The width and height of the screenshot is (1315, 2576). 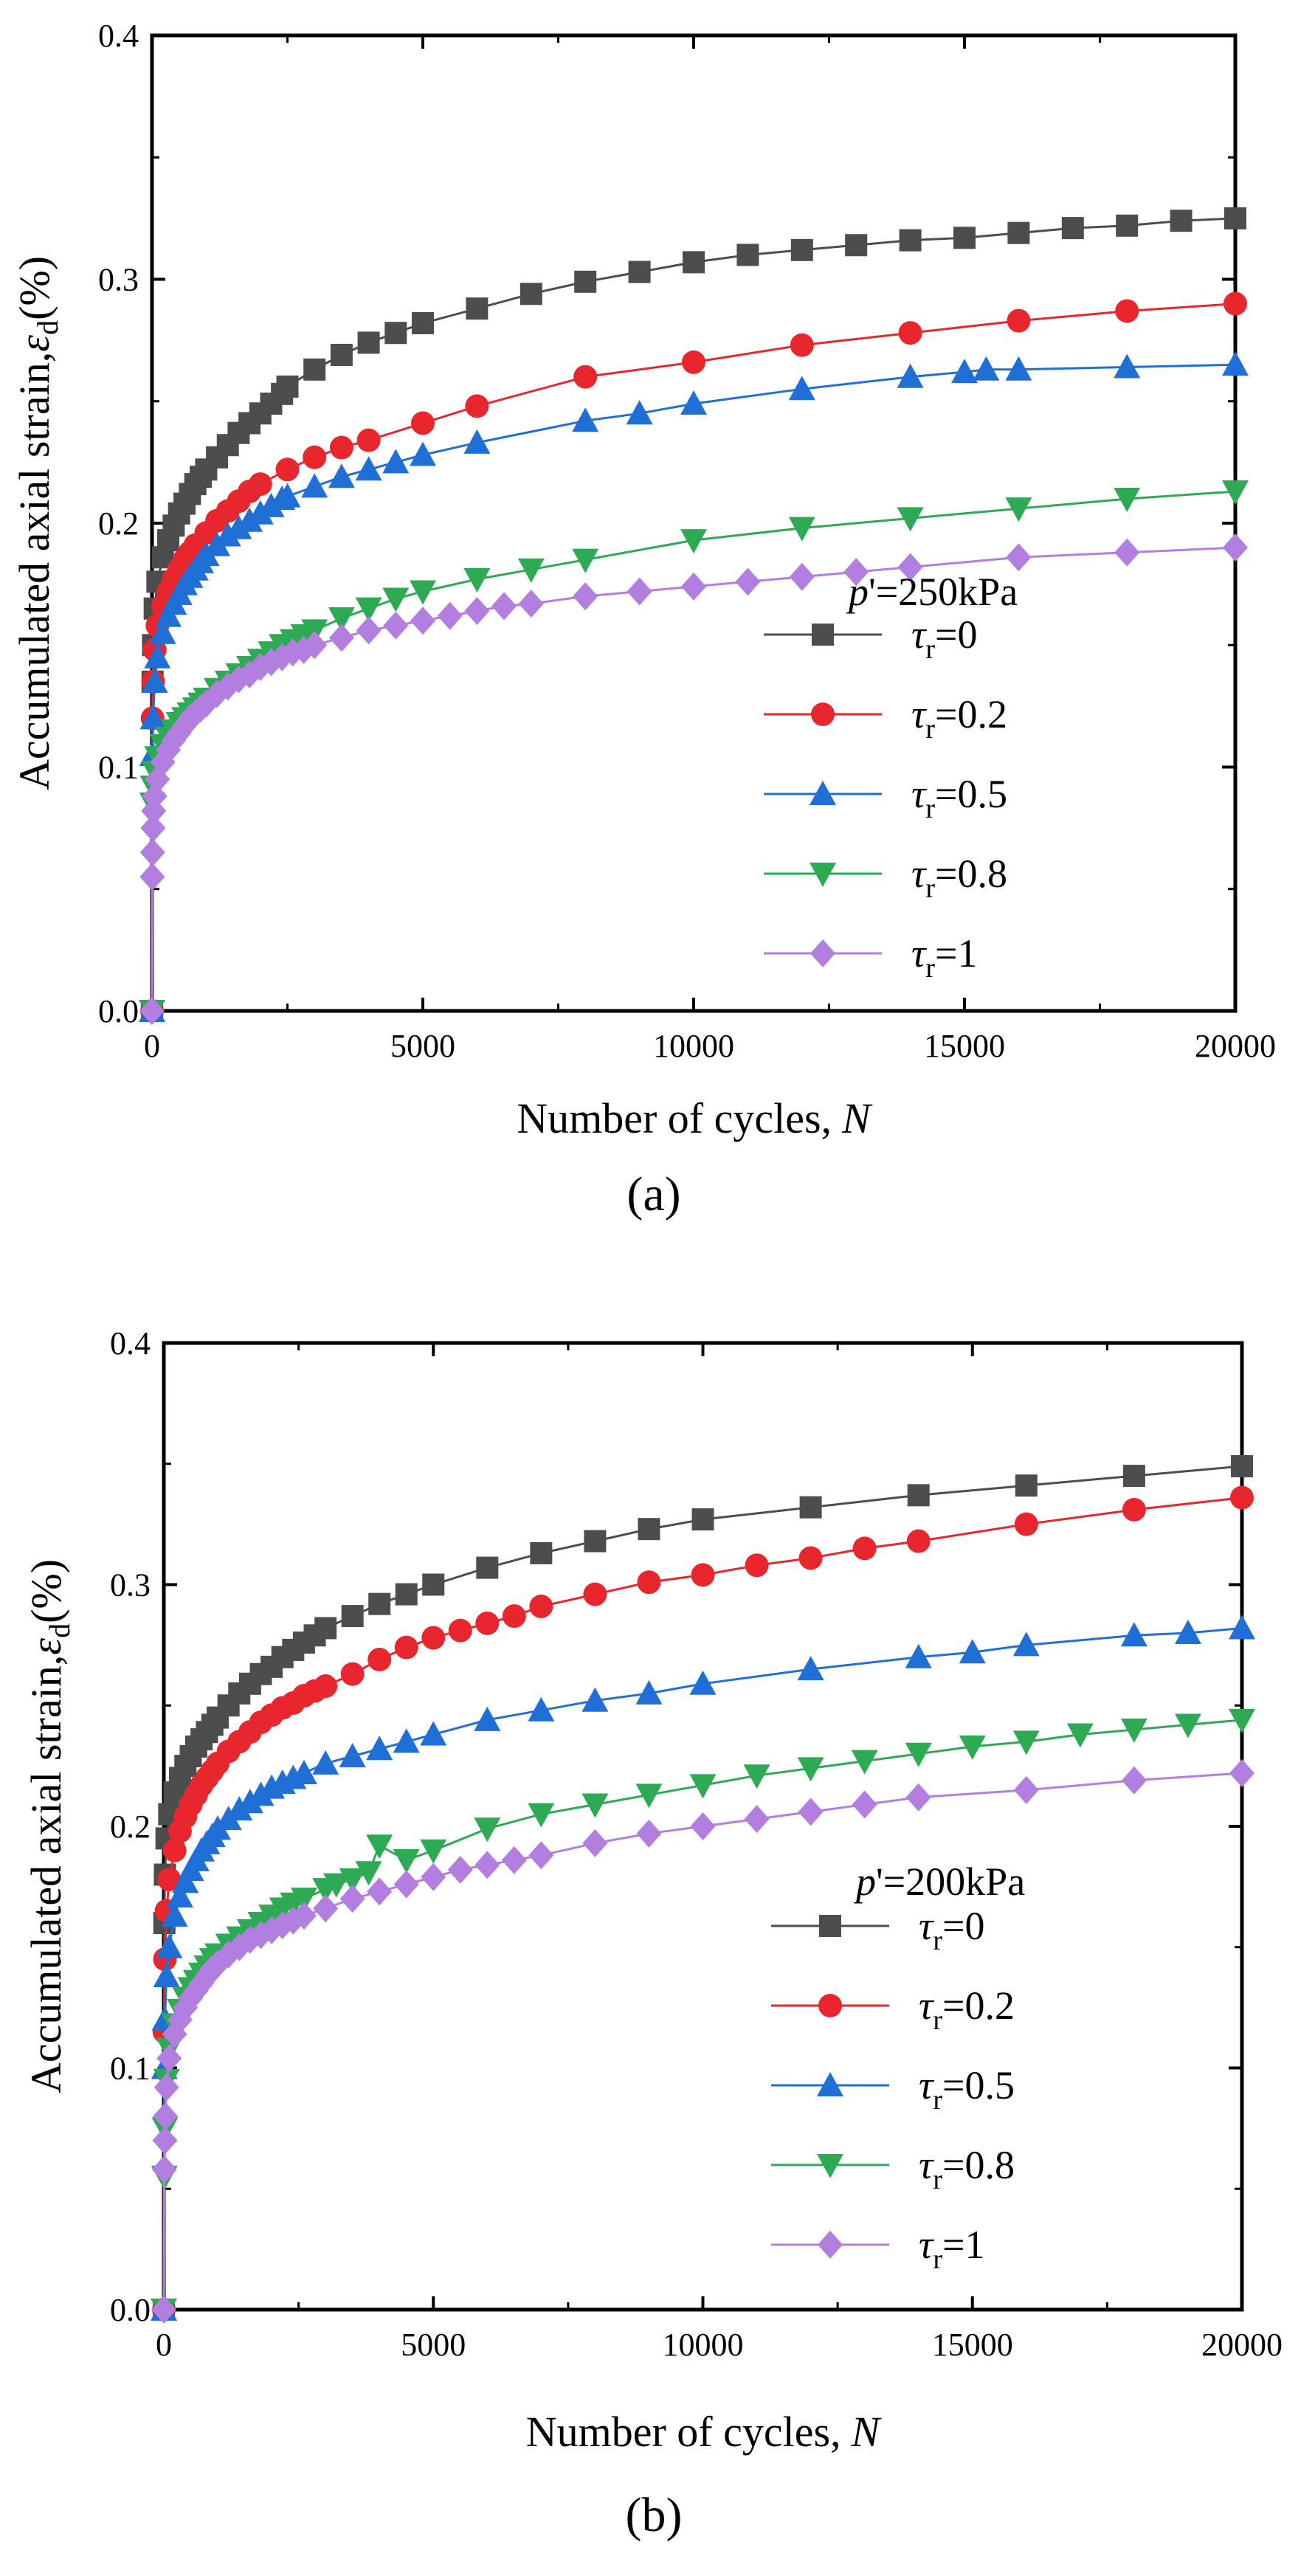 I want to click on y-axis-title-text: Accumulated axial strain,, so click(x=34, y=571).